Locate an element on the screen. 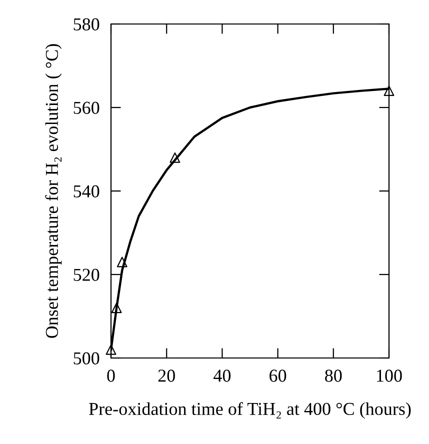 The width and height of the screenshot is (429, 444). y-tick-label: 580 is located at coordinates (87, 24).